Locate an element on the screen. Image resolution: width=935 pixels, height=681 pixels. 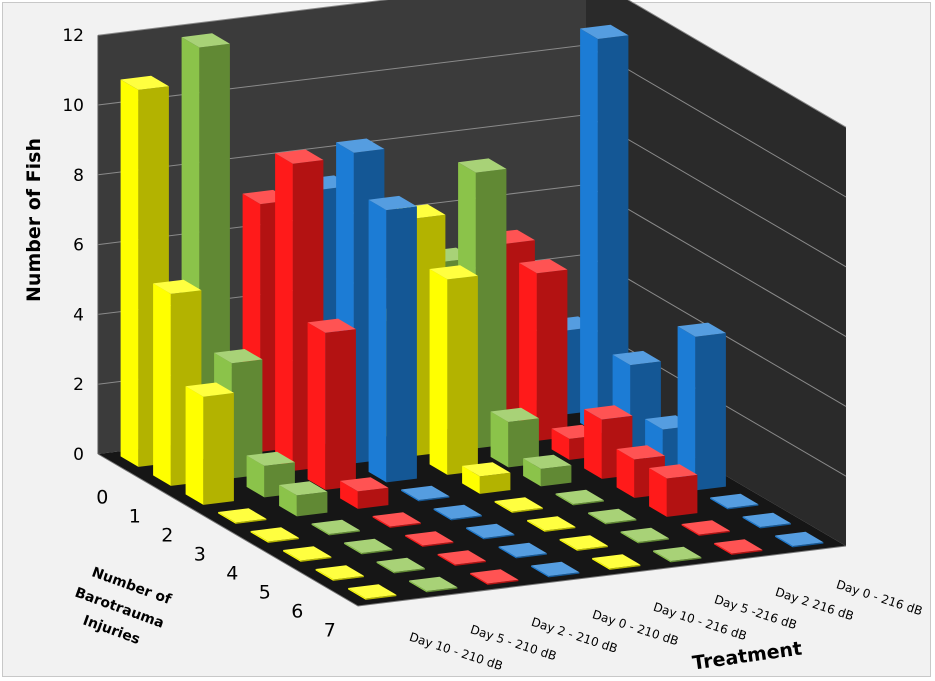
injury-tick-label: 3 is located at coordinates (200, 555).